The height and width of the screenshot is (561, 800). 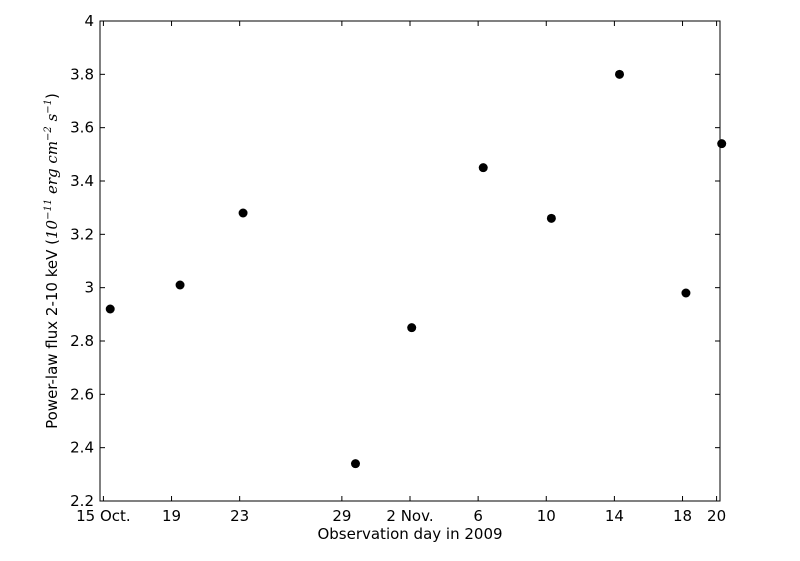 What do you see at coordinates (82, 394) in the screenshot?
I see `y-tick-label: 2.6` at bounding box center [82, 394].